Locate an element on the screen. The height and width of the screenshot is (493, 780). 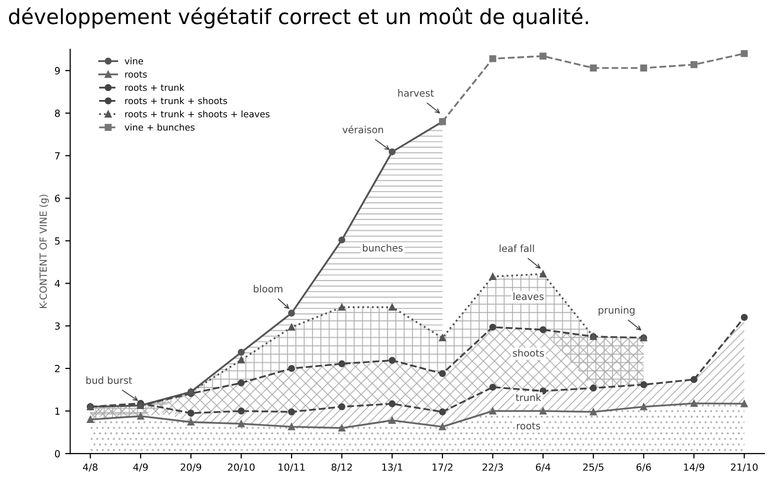
x-tick-label: 13/1 is located at coordinates (392, 467).